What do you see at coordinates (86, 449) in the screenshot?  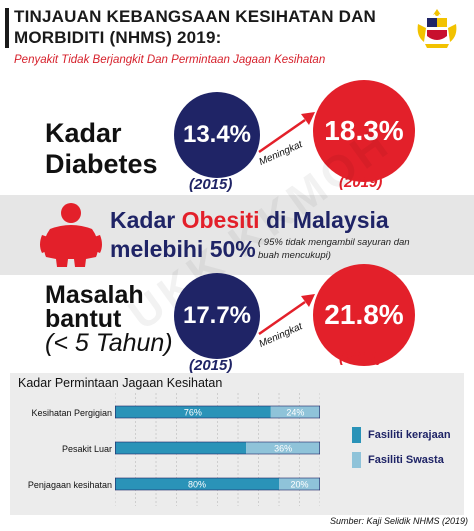 I see `category-label: Pesakit Luar` at bounding box center [86, 449].